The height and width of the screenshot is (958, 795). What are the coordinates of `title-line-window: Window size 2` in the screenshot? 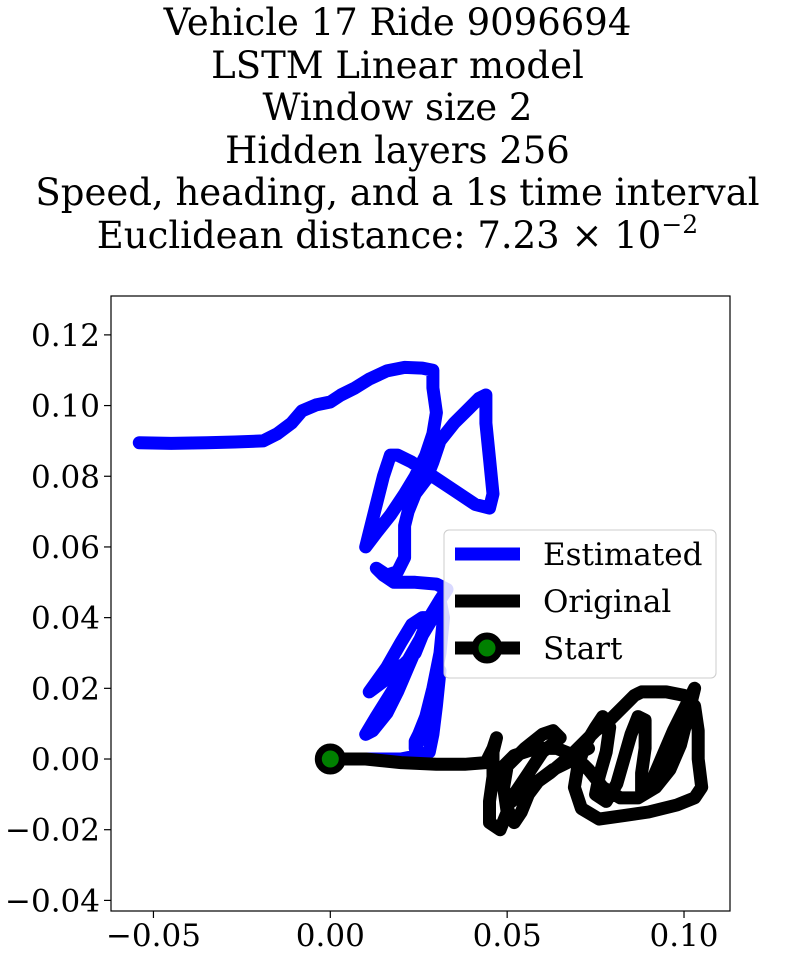 It's located at (397, 107).